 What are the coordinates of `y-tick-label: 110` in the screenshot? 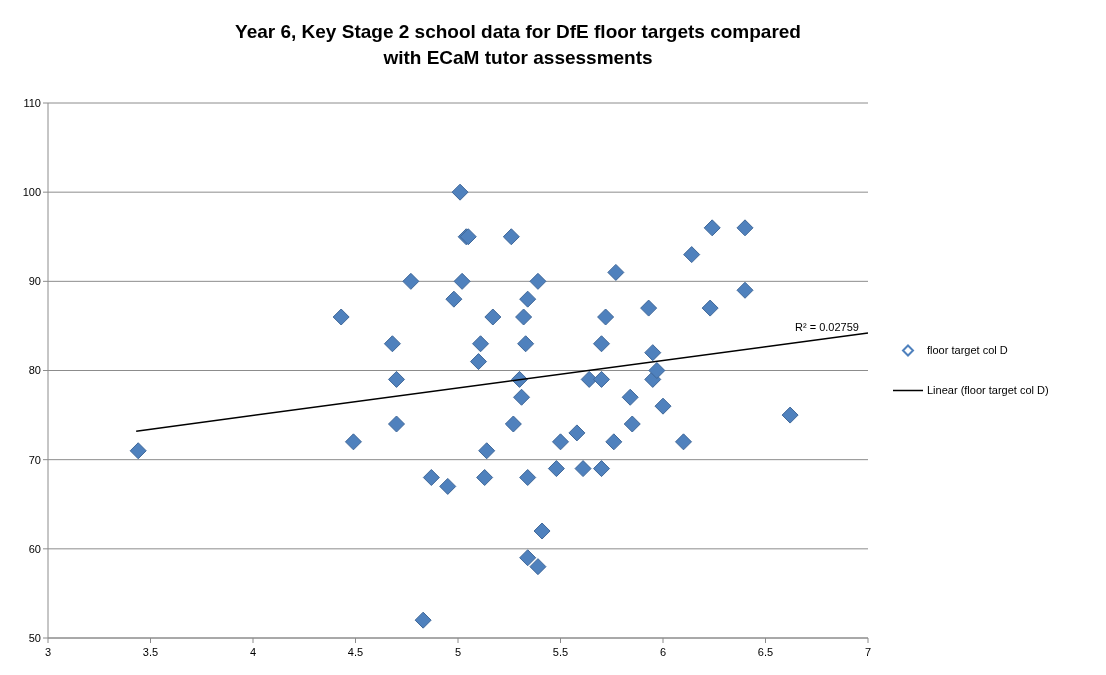 It's located at (32, 102).